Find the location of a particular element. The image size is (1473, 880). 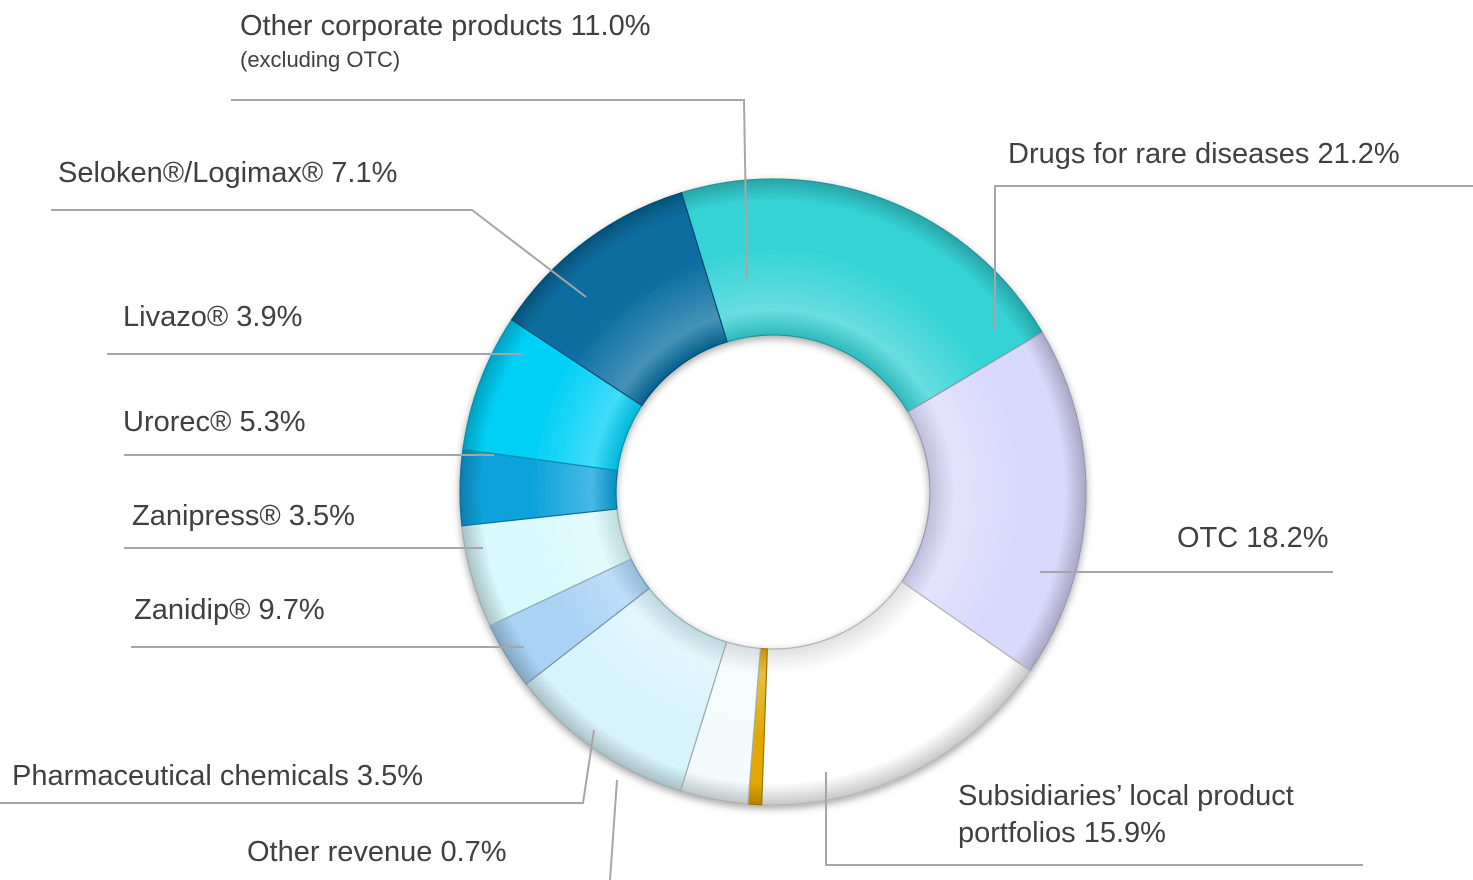

slice-label: Zanipress® 3.5% is located at coordinates (243, 516).